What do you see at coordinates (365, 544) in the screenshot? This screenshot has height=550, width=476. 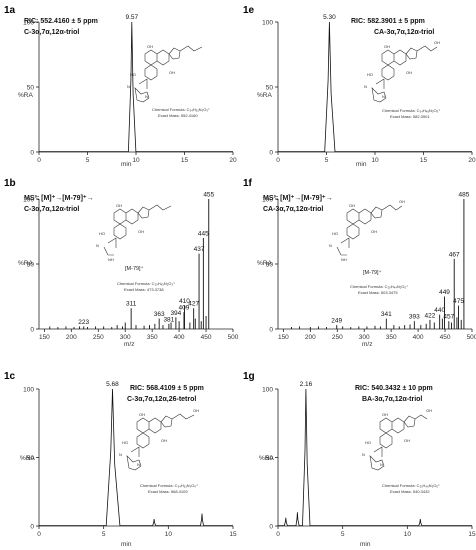 I see `x-axis-label-1g: min` at bounding box center [365, 544].